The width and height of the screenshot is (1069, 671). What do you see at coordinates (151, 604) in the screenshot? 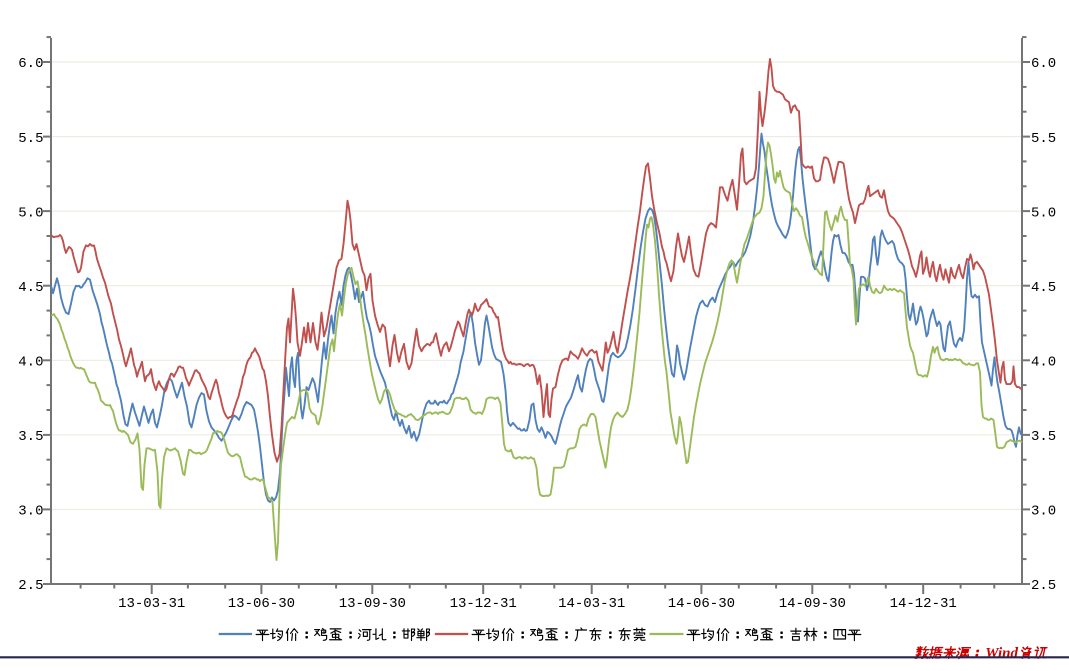
I see `svg-text: 13-03-31` at bounding box center [151, 604].